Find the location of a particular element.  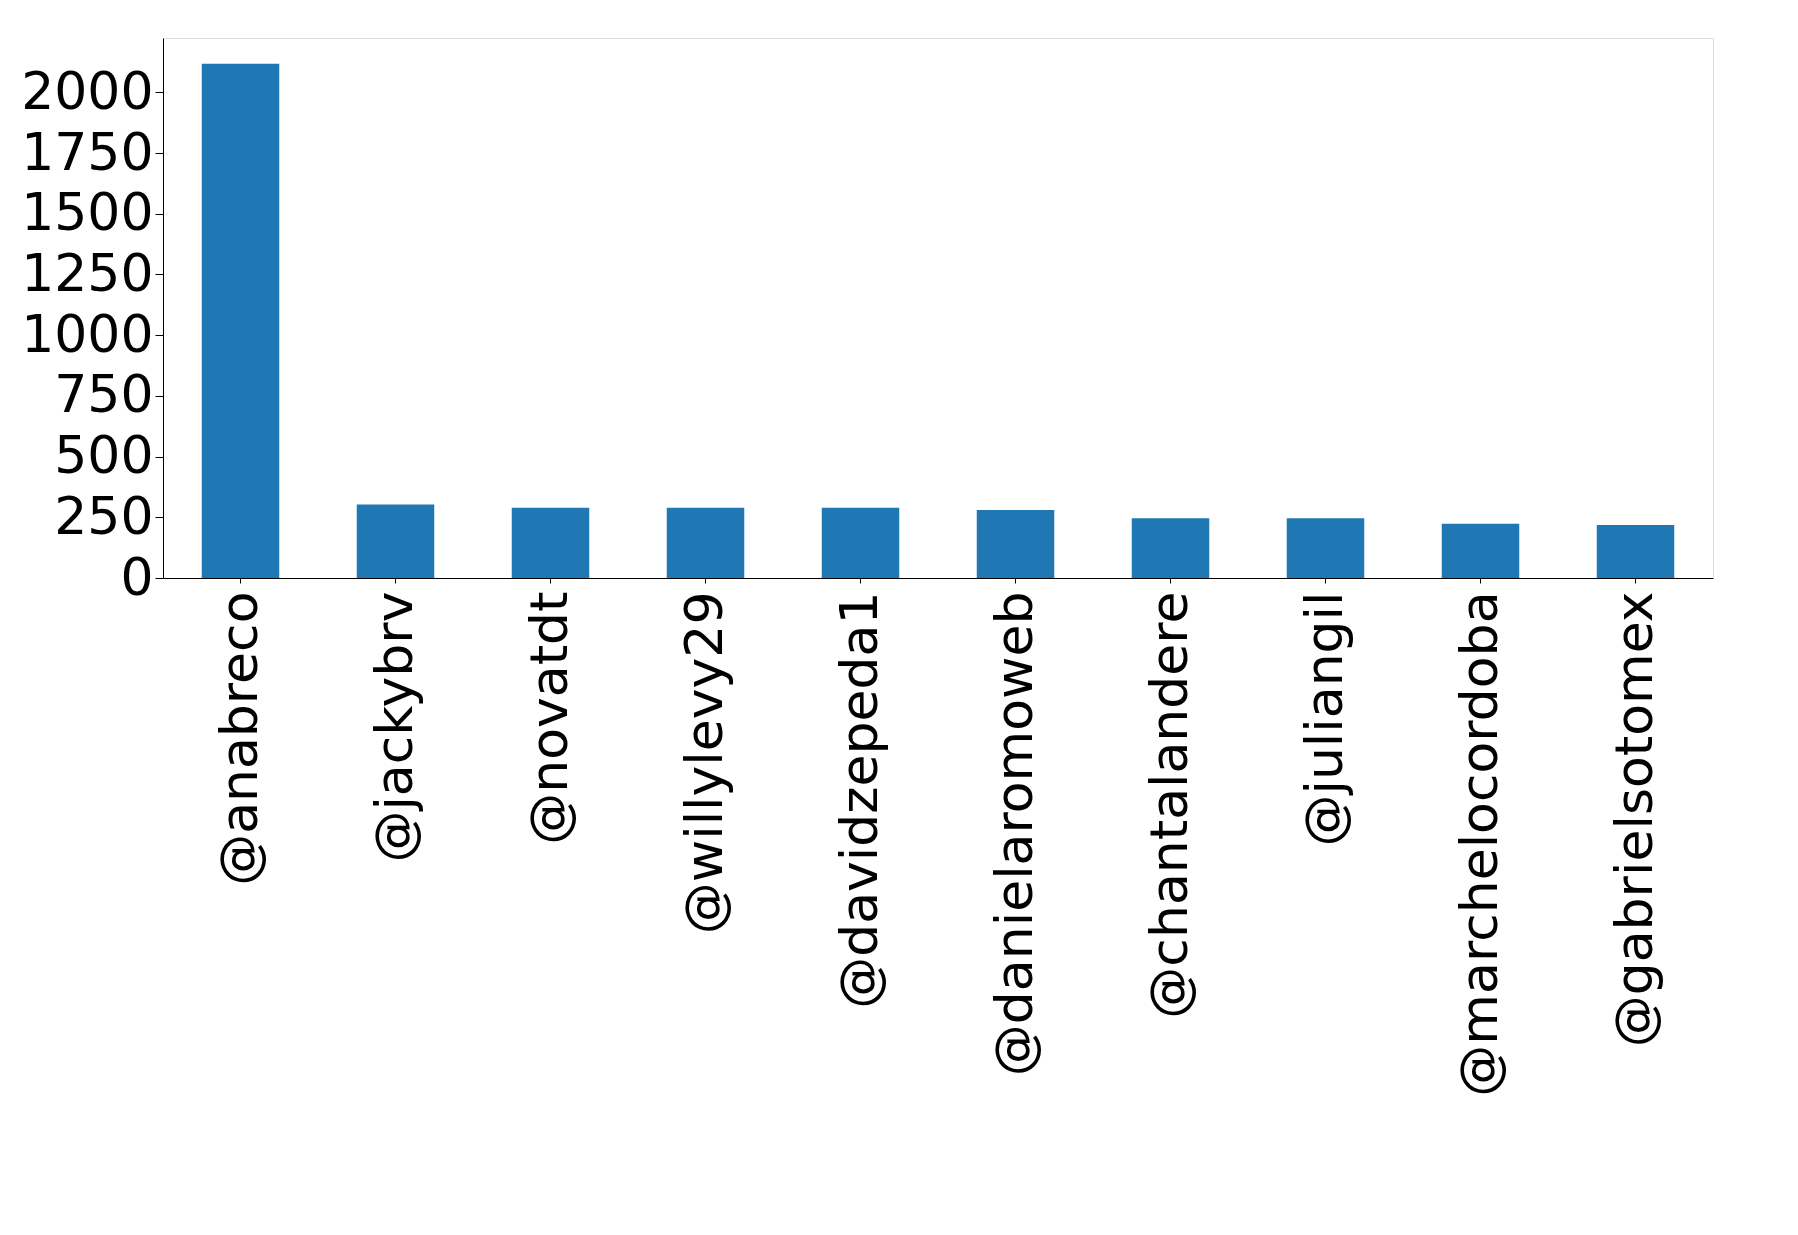

y-tick-label: 1500 is located at coordinates (87, 212).